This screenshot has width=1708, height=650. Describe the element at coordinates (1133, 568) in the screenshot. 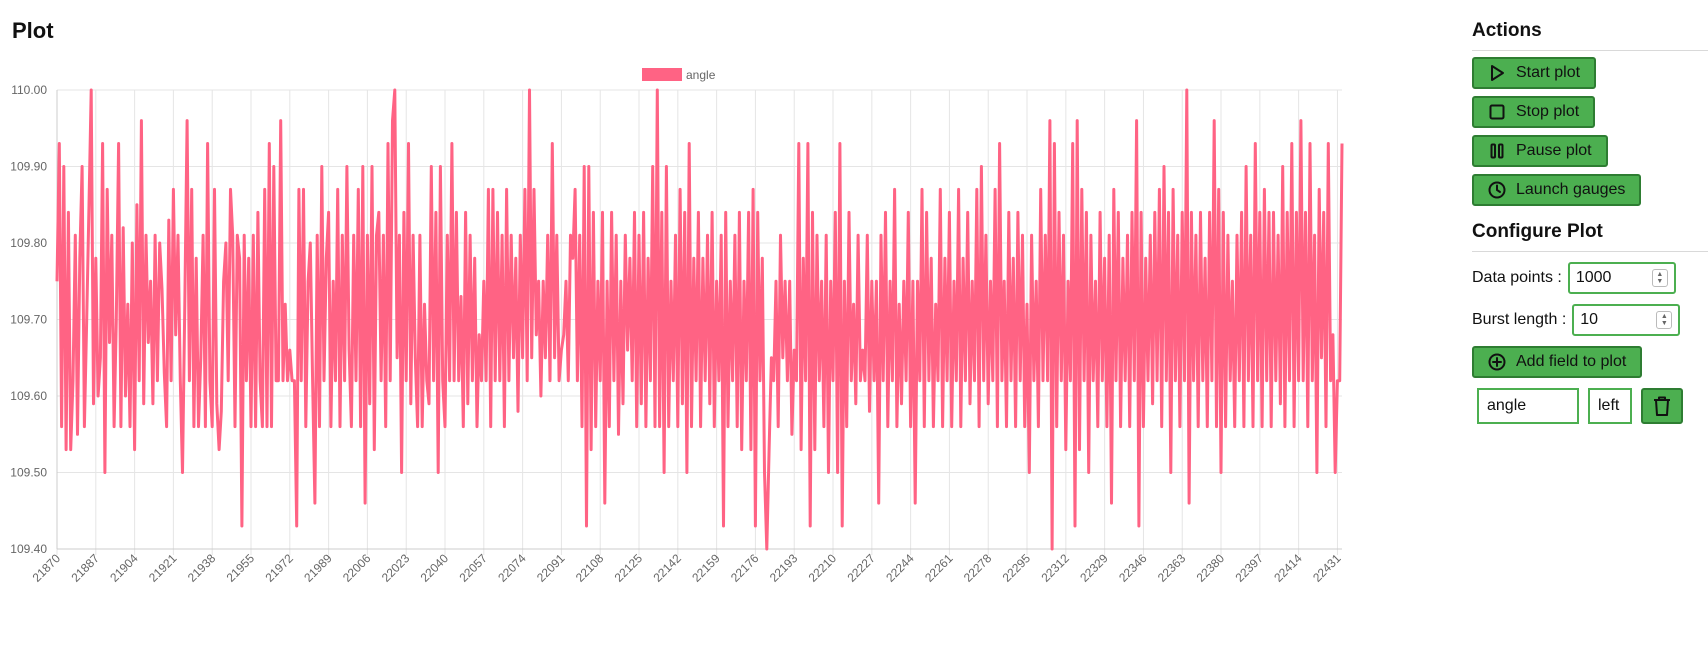

I see `x-tick-label: 22346` at that location.